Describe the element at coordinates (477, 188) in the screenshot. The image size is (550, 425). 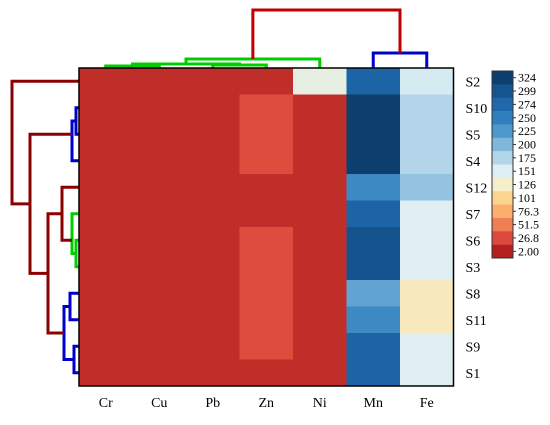
I see `row-label: S12` at that location.